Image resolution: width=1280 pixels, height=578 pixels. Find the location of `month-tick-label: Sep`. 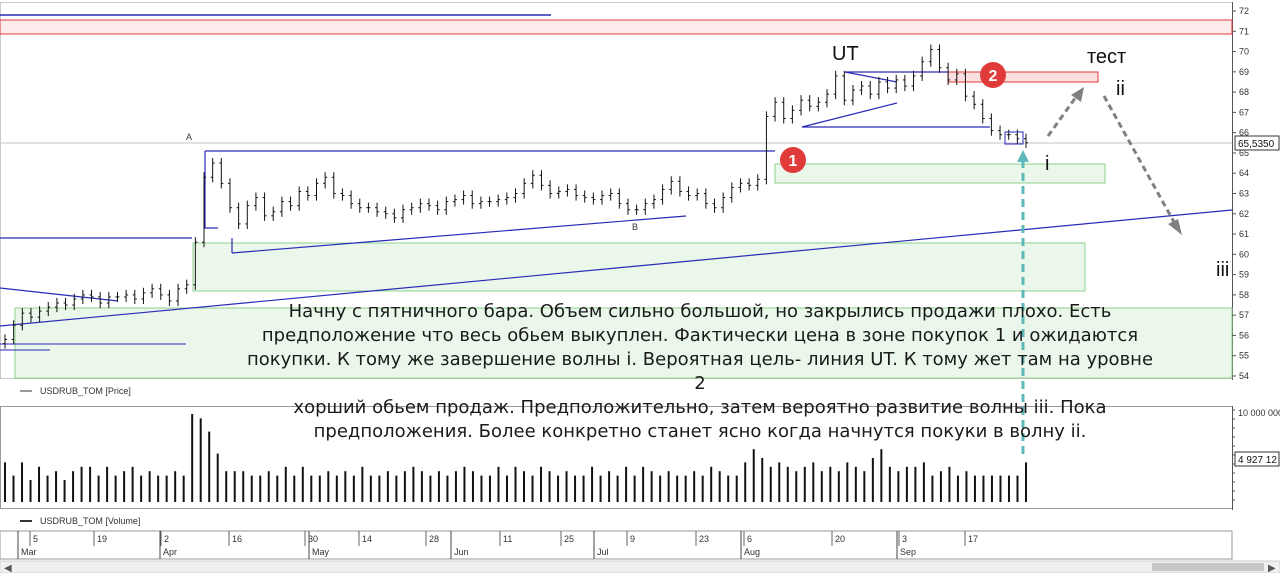

month-tick-label: Sep is located at coordinates (908, 552).